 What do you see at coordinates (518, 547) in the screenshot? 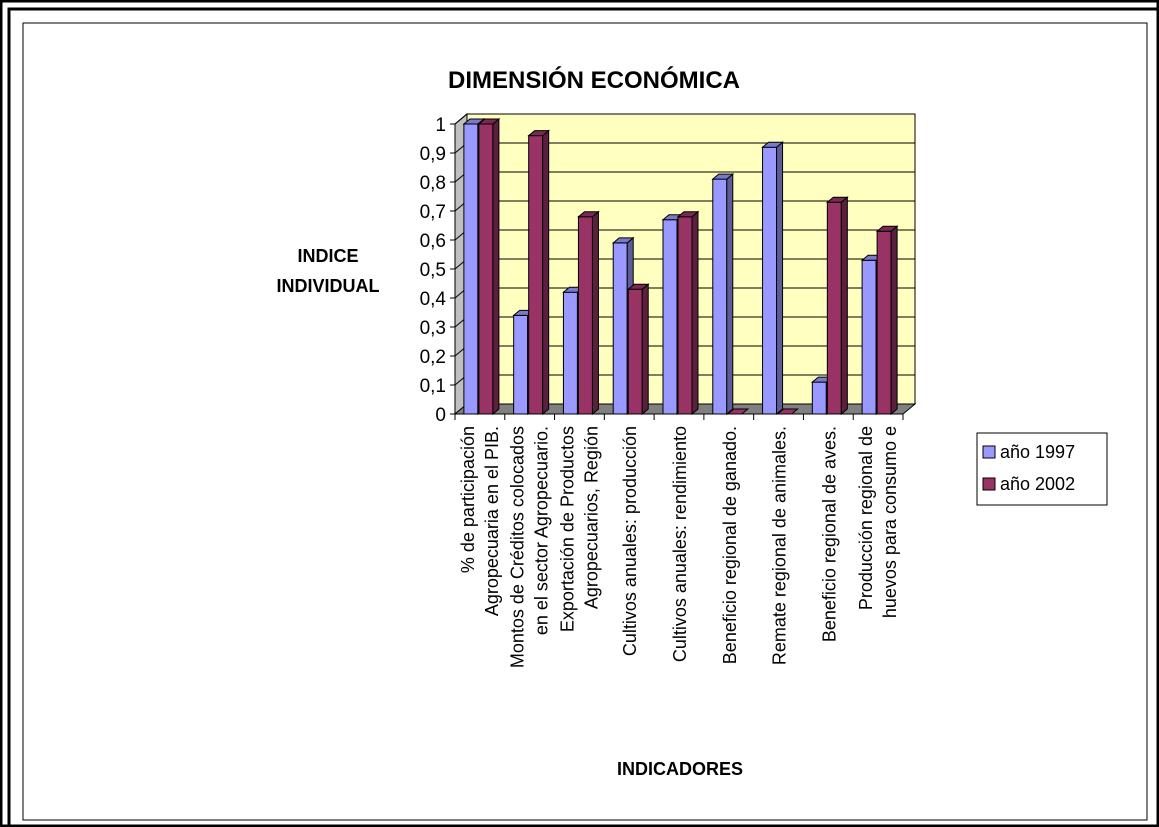
I see `x-tick-label: Montos de Créditos colocados` at bounding box center [518, 547].